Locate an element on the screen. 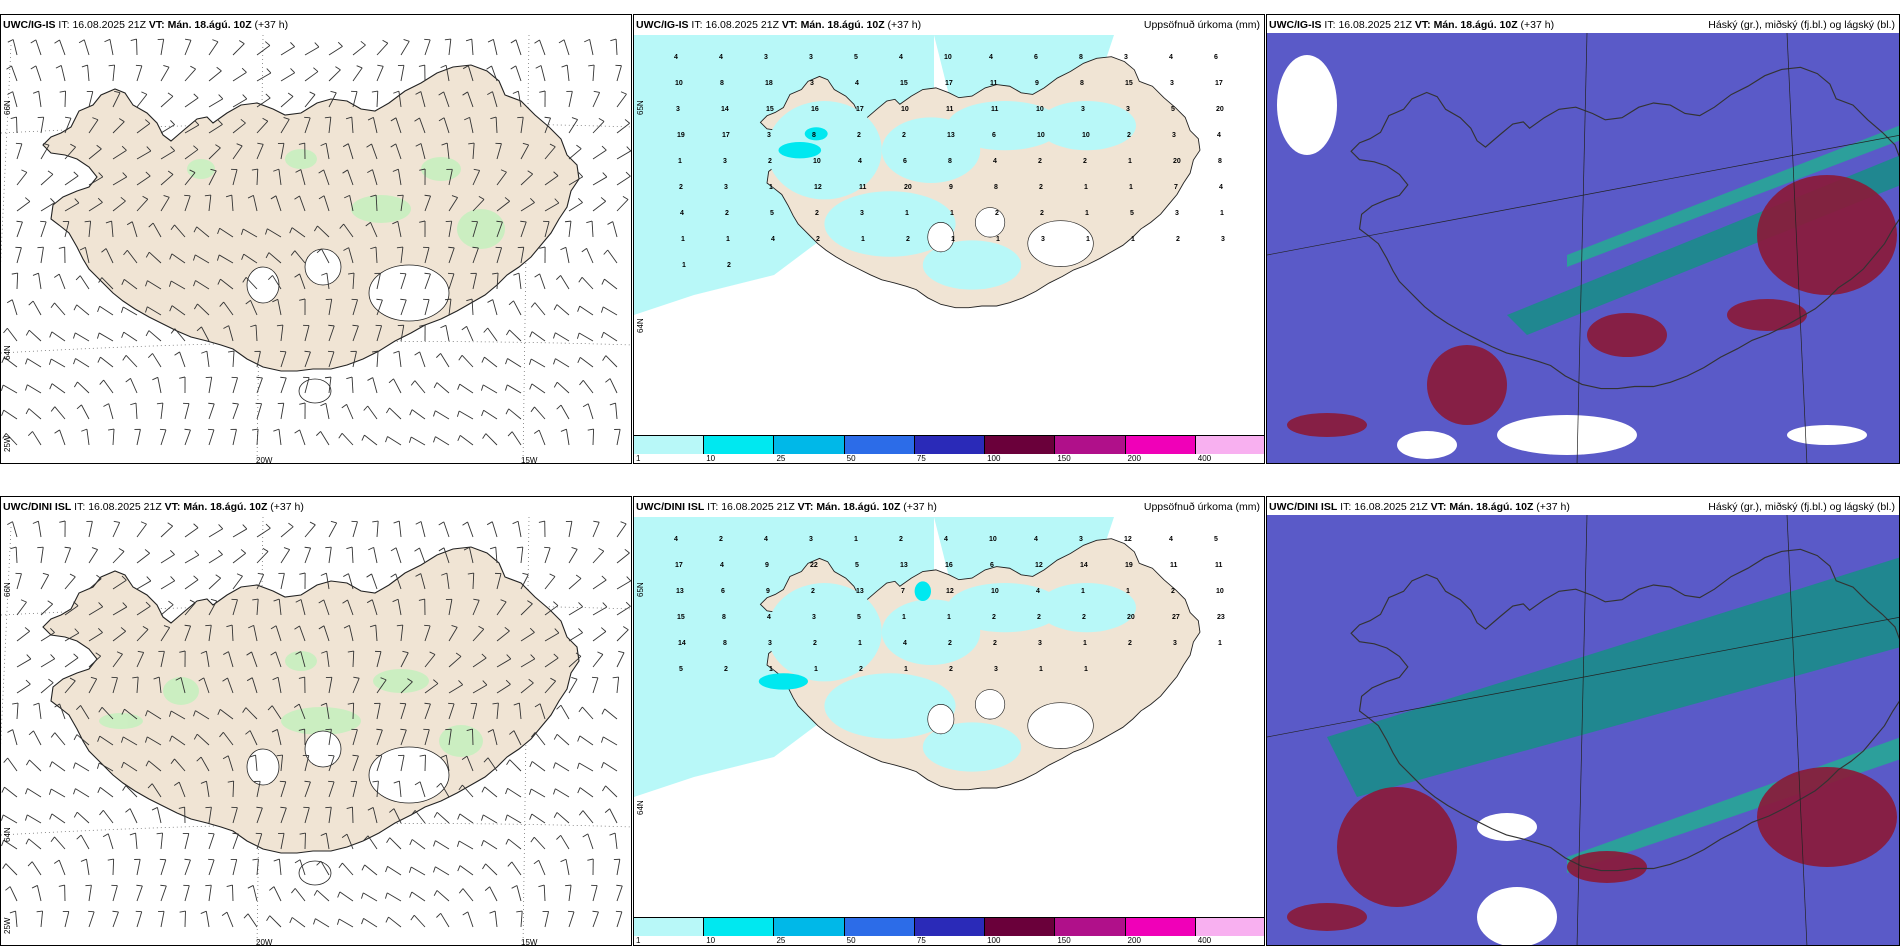 This screenshot has width=1900, height=950. lat-label: 64N is located at coordinates (640, 807).